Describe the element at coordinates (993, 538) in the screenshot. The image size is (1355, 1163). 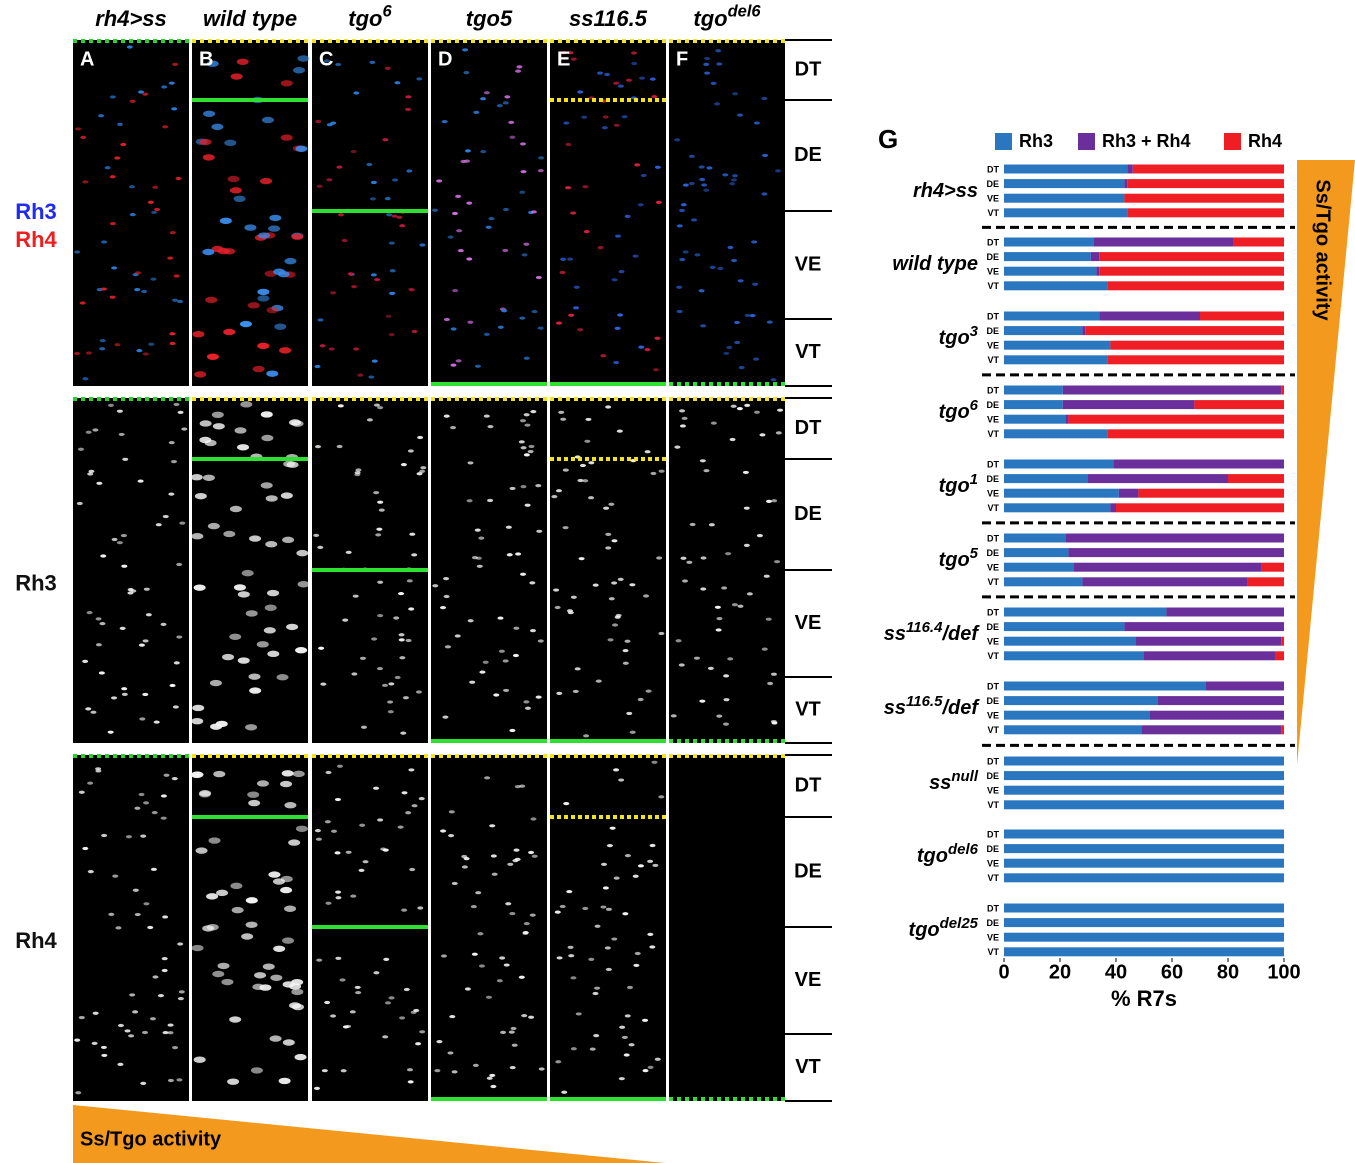
I see `region-label: DT` at that location.